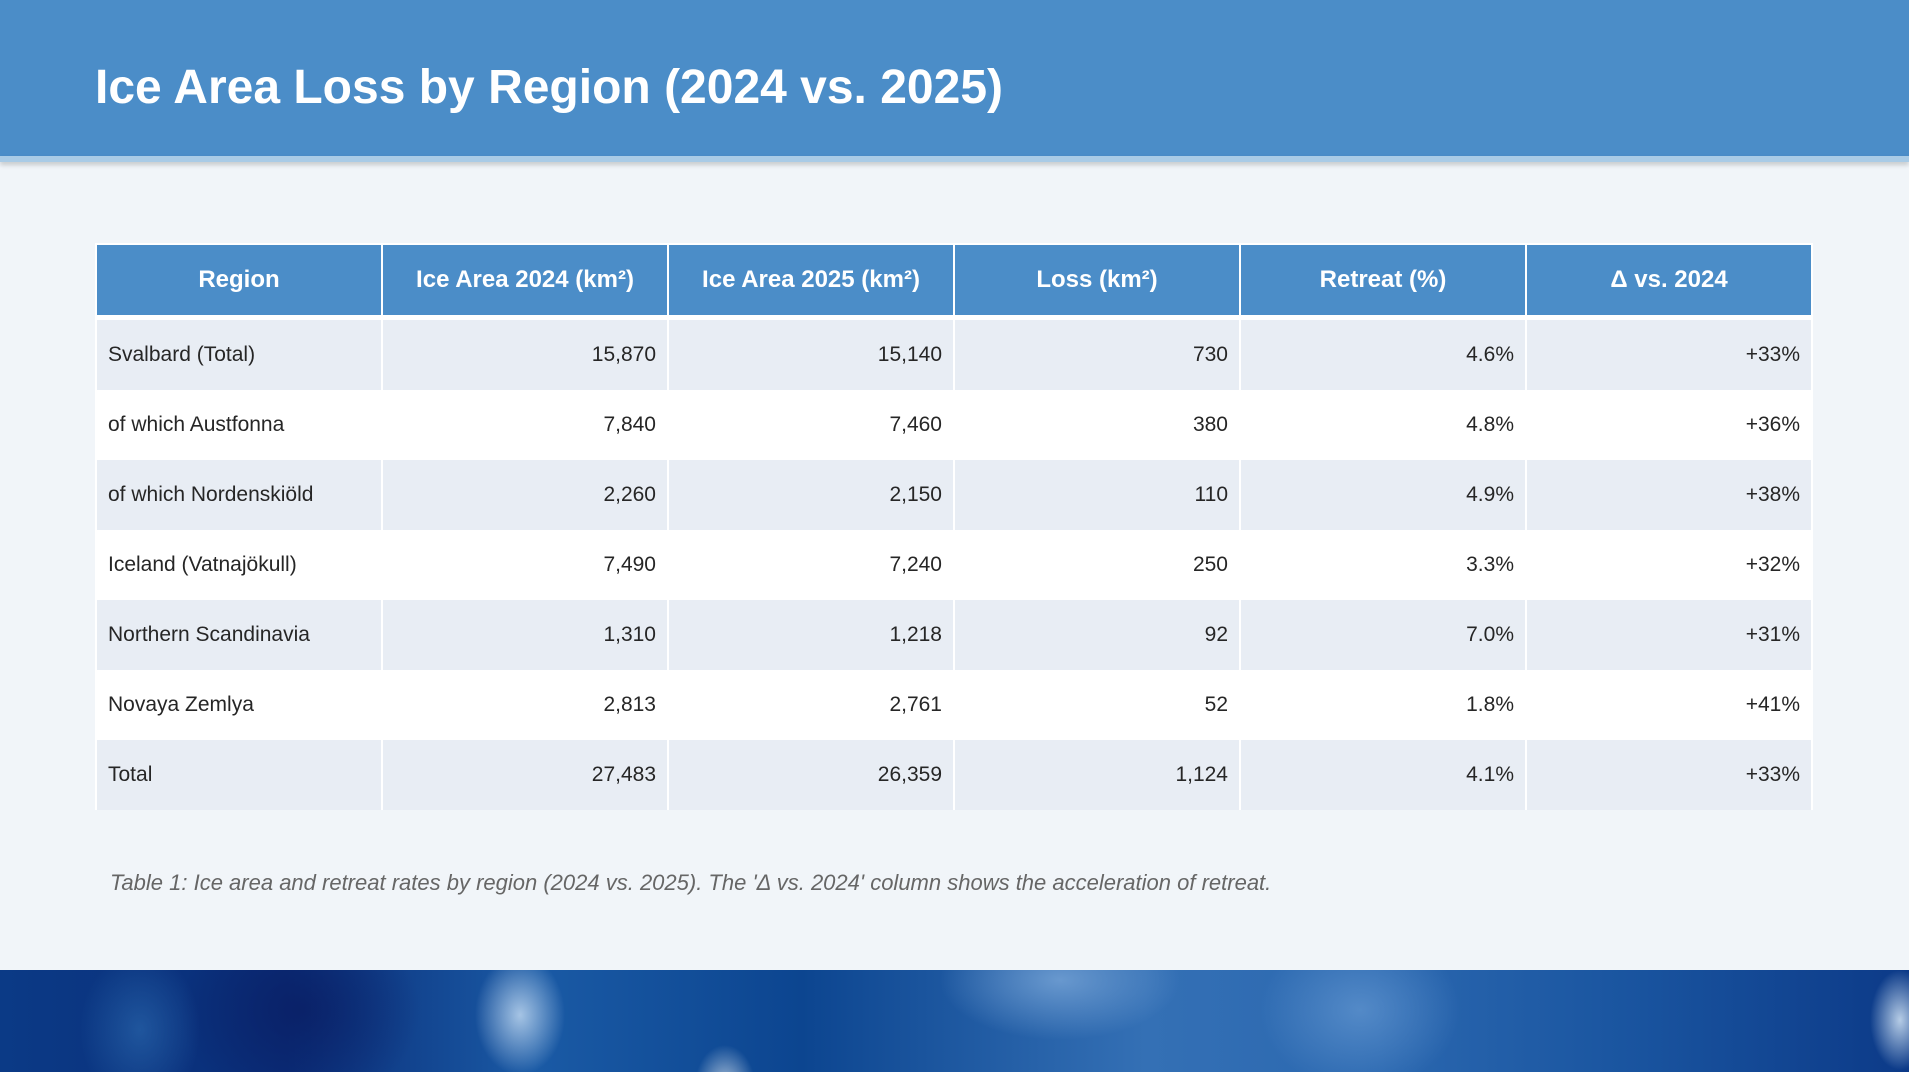 The height and width of the screenshot is (1072, 1909). I want to click on column-header: Ice Area 2024 (km²), so click(525, 281).